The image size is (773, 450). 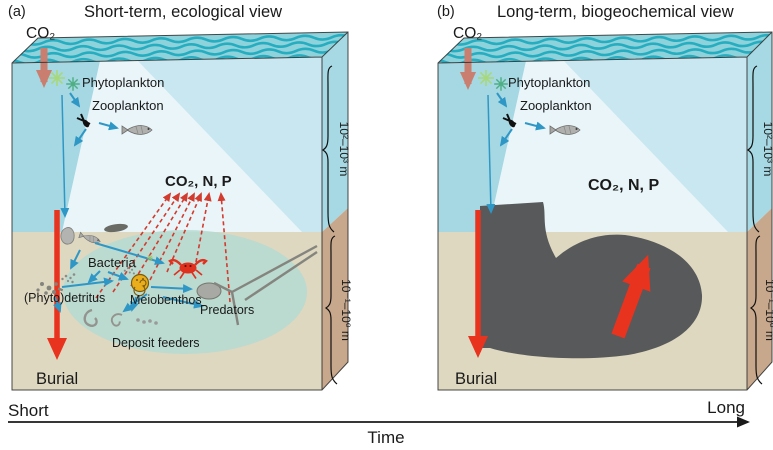 I want to click on deposit-feeders-label: Deposit feeders, so click(x=156, y=343).